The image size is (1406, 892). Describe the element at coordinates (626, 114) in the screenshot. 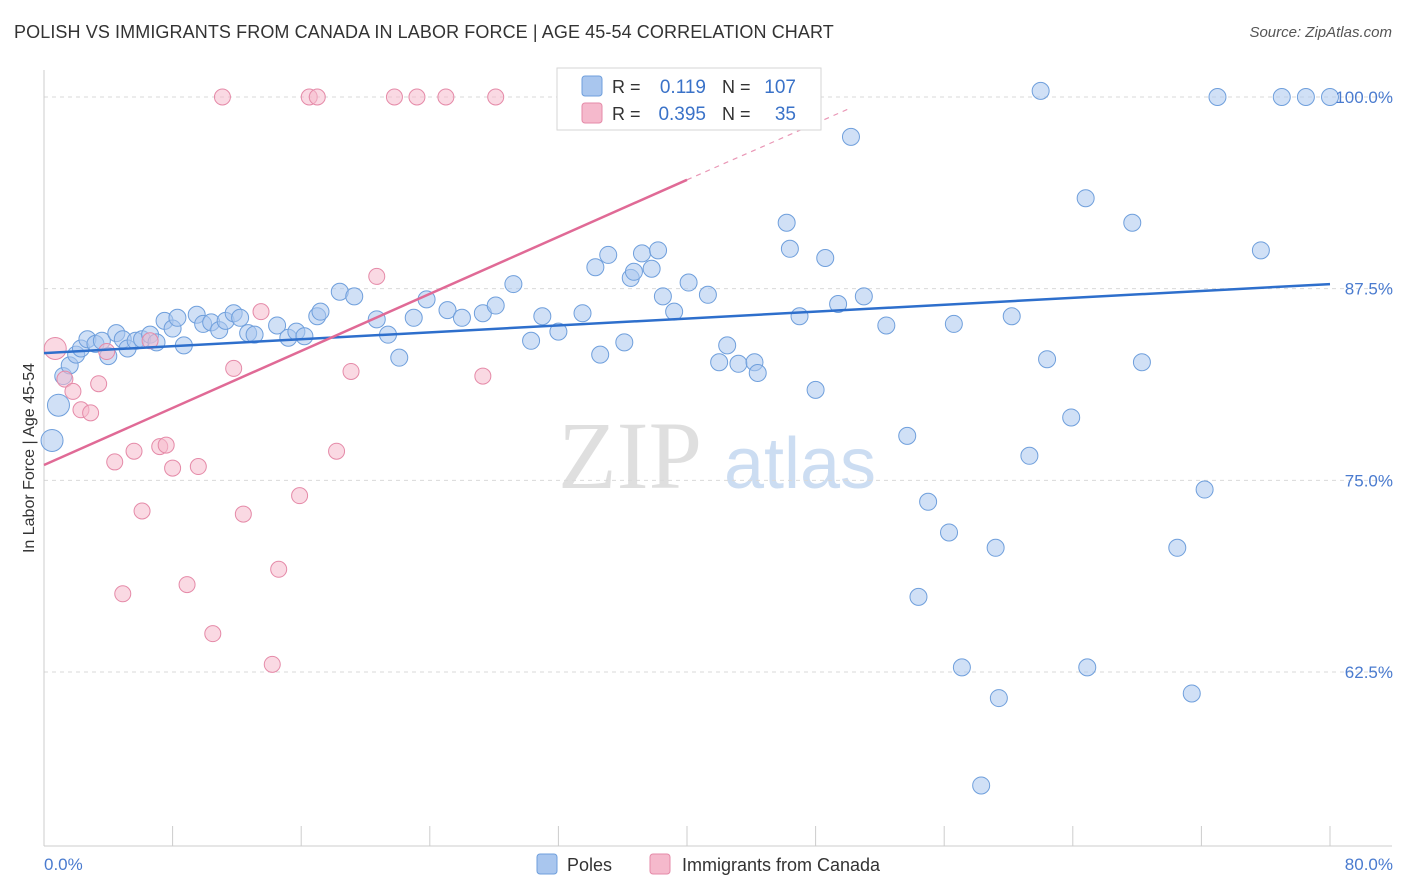

I see `legend-r-label-canada: R =` at that location.